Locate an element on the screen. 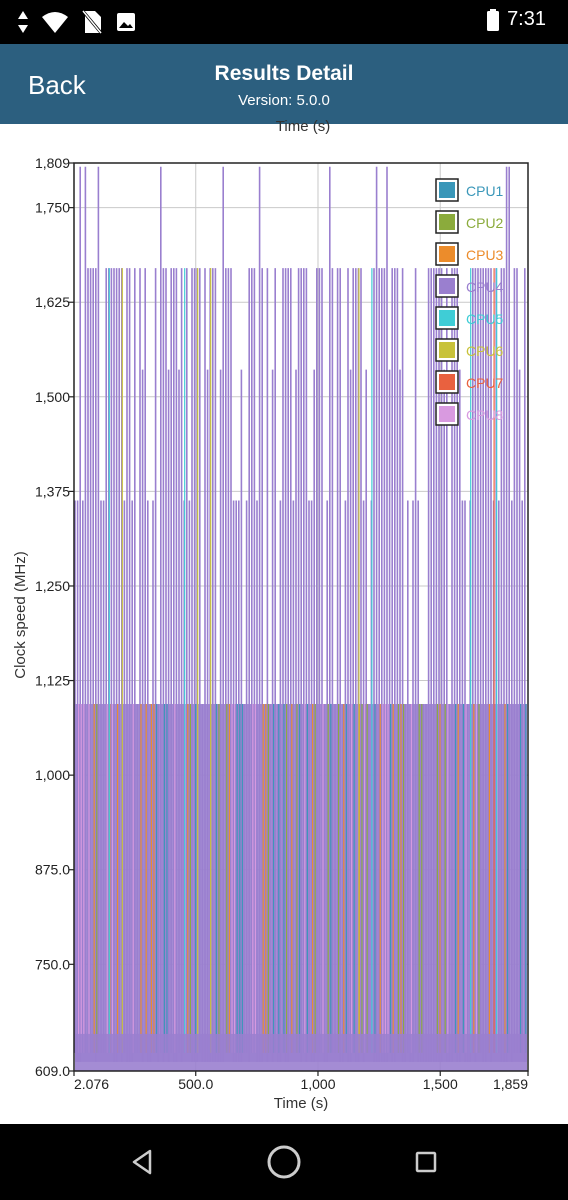 The height and width of the screenshot is (1200, 568). status-icons-right: 7:31 is located at coordinates (516, 19).